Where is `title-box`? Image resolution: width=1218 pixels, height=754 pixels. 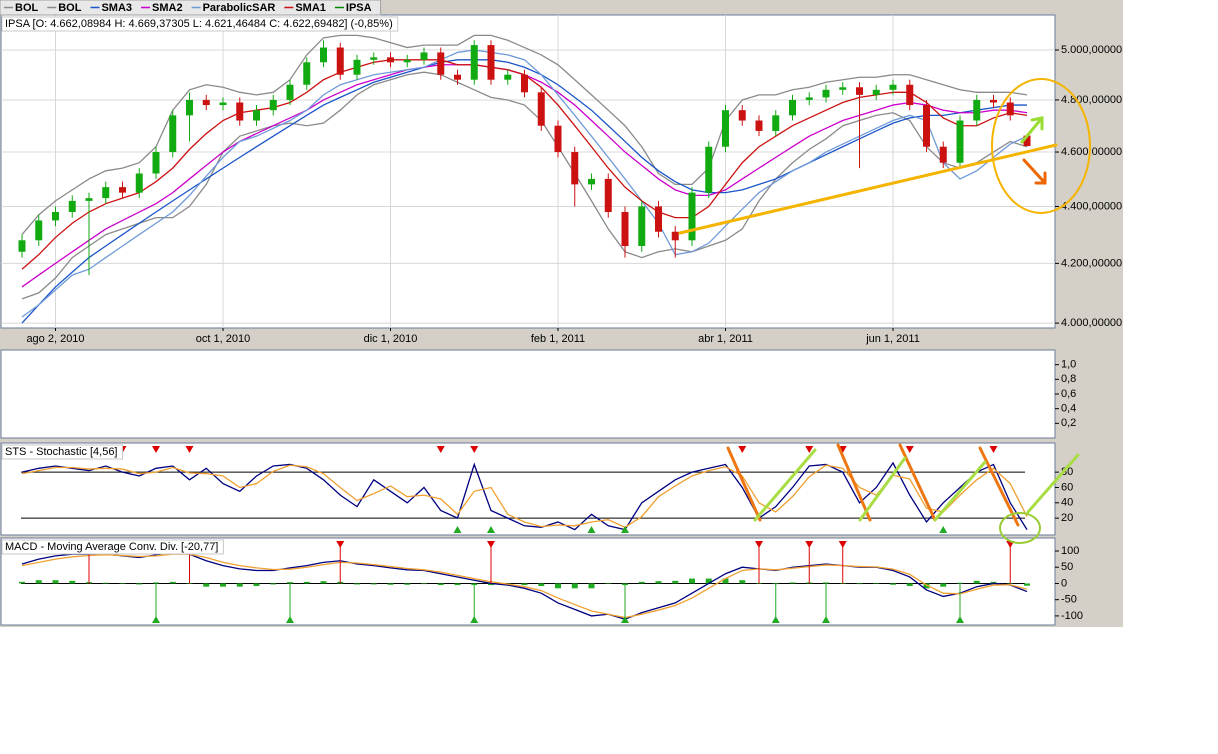 title-box is located at coordinates (62, 452).